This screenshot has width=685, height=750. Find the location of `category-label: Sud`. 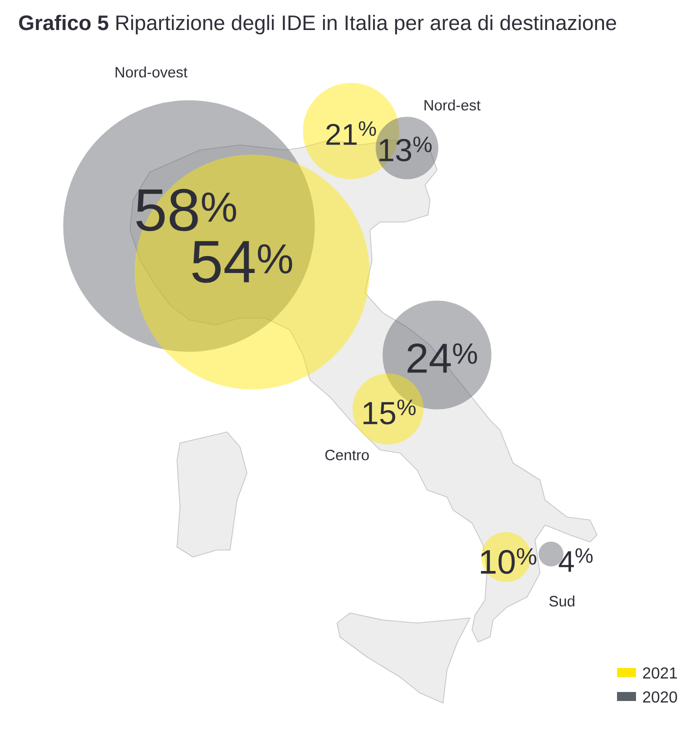

category-label: Sud is located at coordinates (561, 601).